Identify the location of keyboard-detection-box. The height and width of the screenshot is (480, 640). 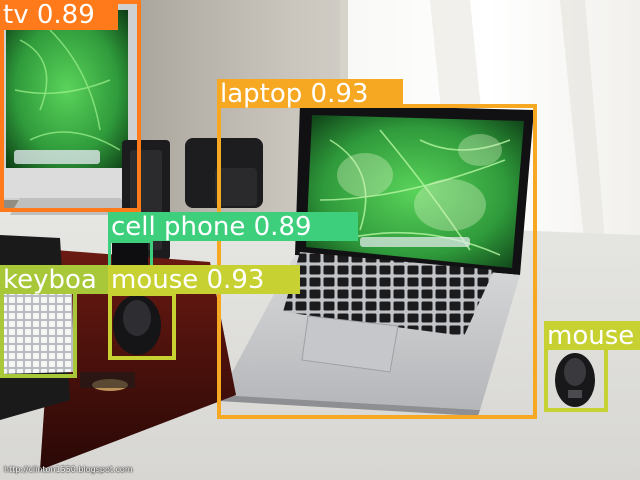
(38, 334).